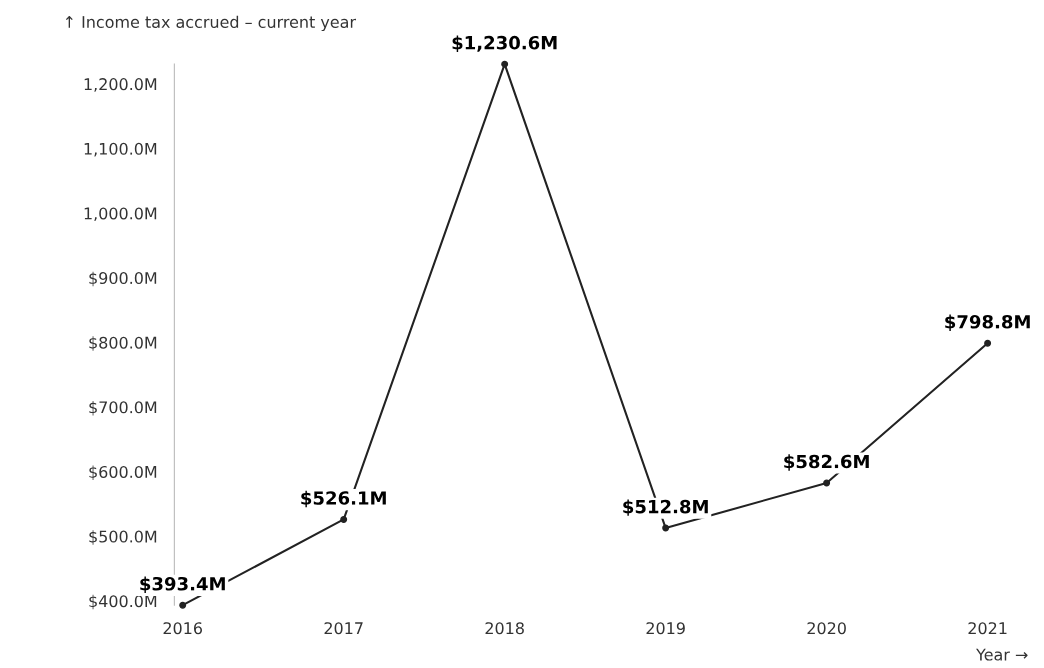  I want to click on y-tick-label: 1,100.0M, so click(120, 149).